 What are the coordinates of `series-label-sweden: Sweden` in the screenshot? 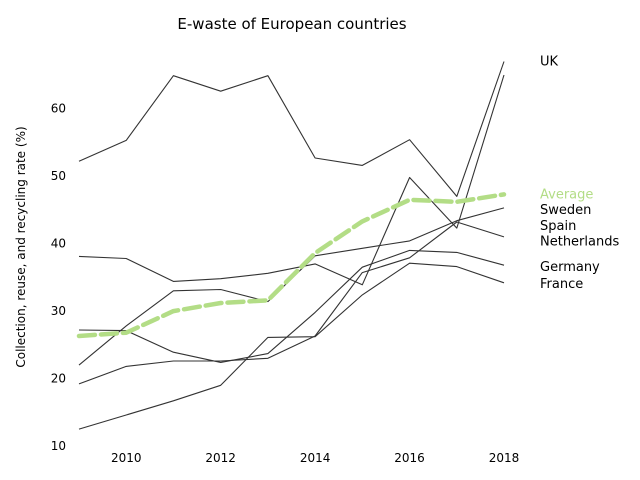 It's located at (565, 210).